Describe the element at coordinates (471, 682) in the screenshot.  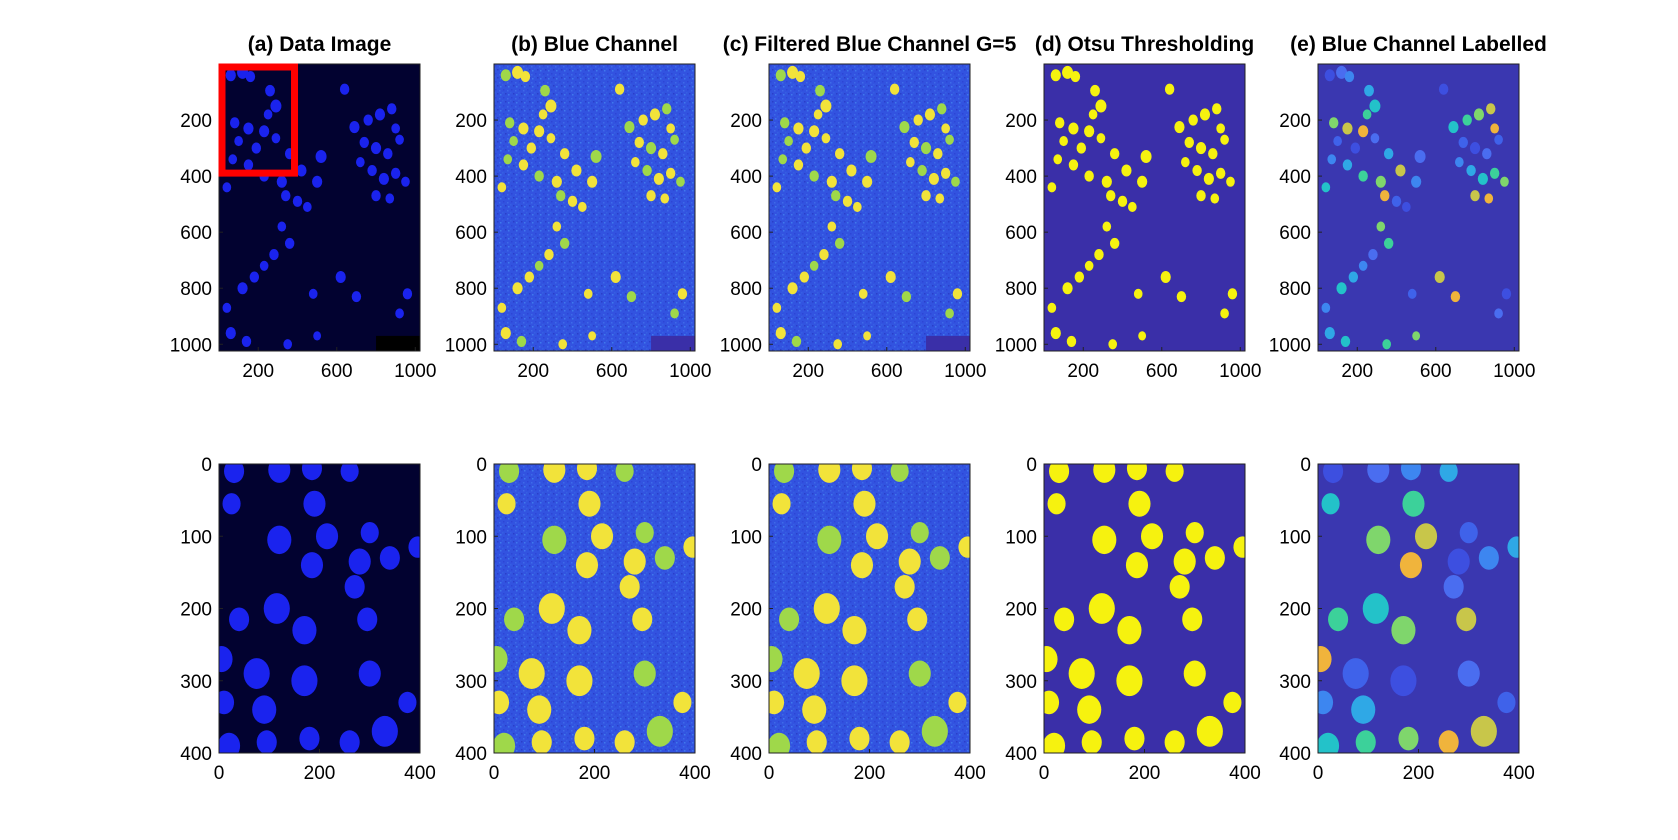
I see `y-tick-label: 300` at that location.